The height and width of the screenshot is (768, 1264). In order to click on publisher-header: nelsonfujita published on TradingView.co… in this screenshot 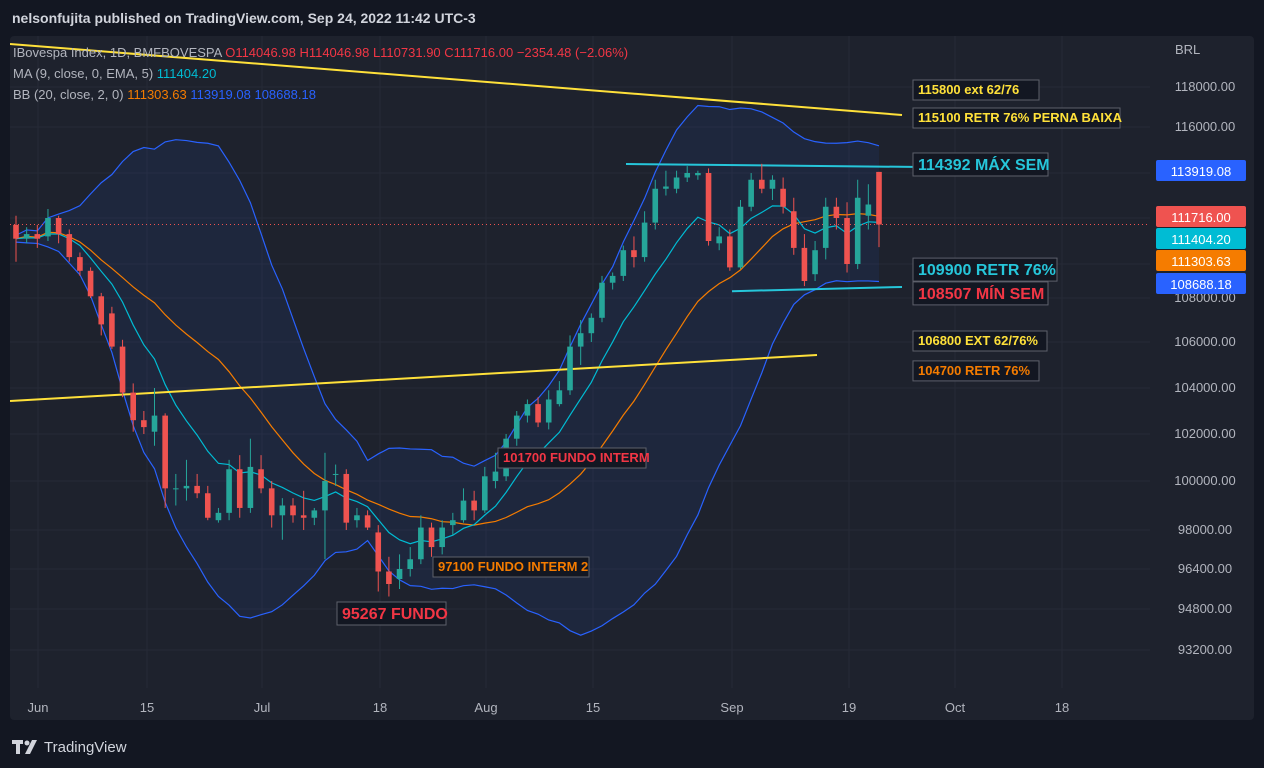, I will do `click(244, 18)`.